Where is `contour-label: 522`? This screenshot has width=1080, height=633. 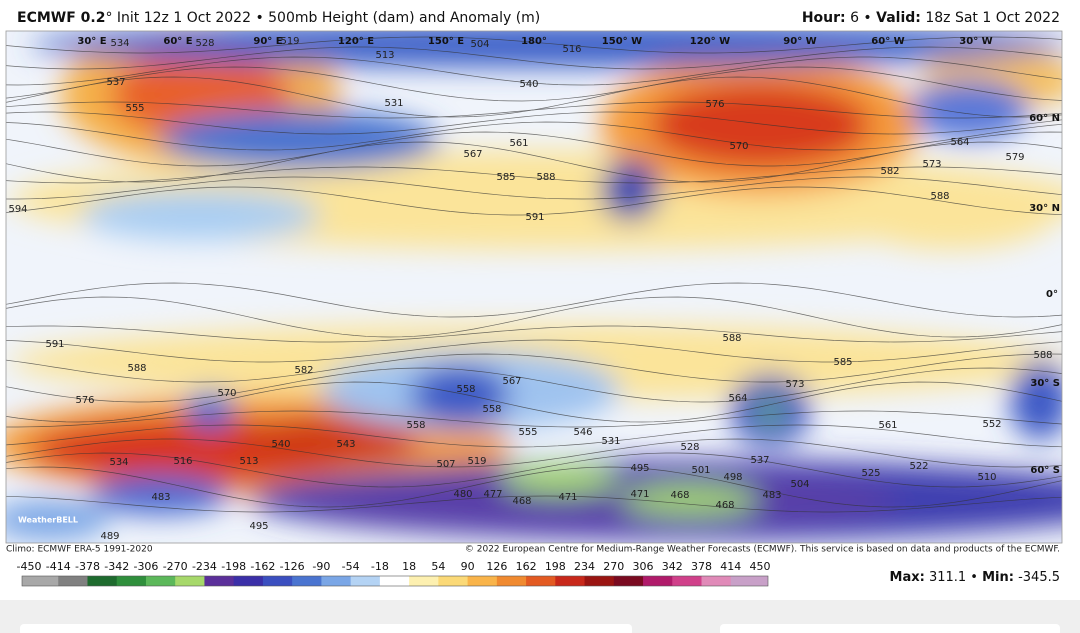 contour-label: 522 is located at coordinates (918, 466).